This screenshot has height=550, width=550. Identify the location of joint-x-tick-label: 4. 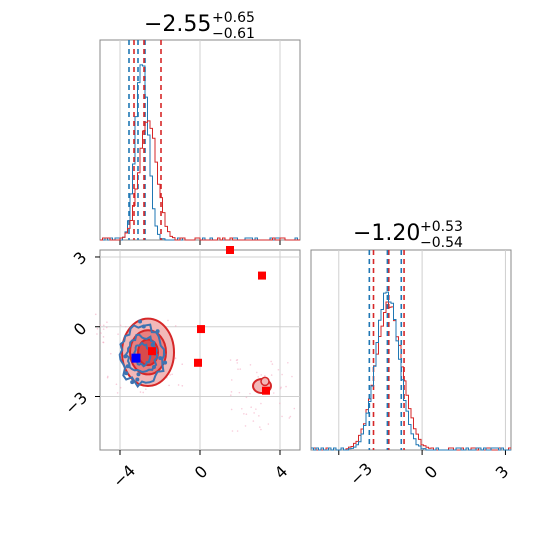
(281, 472).